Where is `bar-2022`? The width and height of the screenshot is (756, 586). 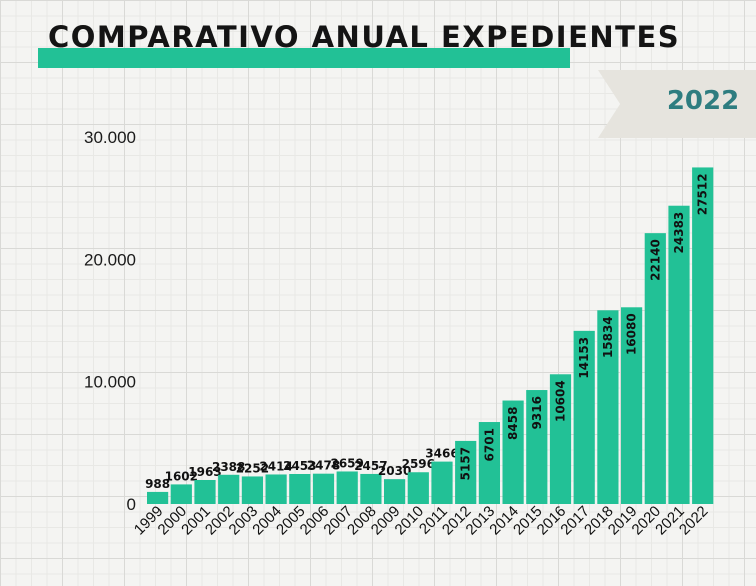
bar-2022 is located at coordinates (703, 336).